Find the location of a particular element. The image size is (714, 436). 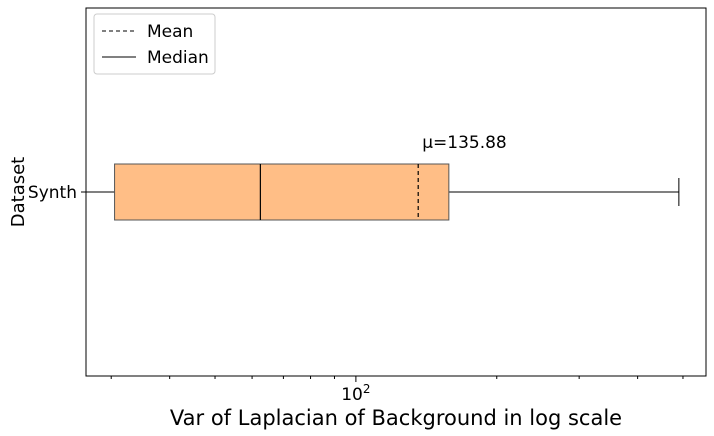

synth-box is located at coordinates (282, 192).